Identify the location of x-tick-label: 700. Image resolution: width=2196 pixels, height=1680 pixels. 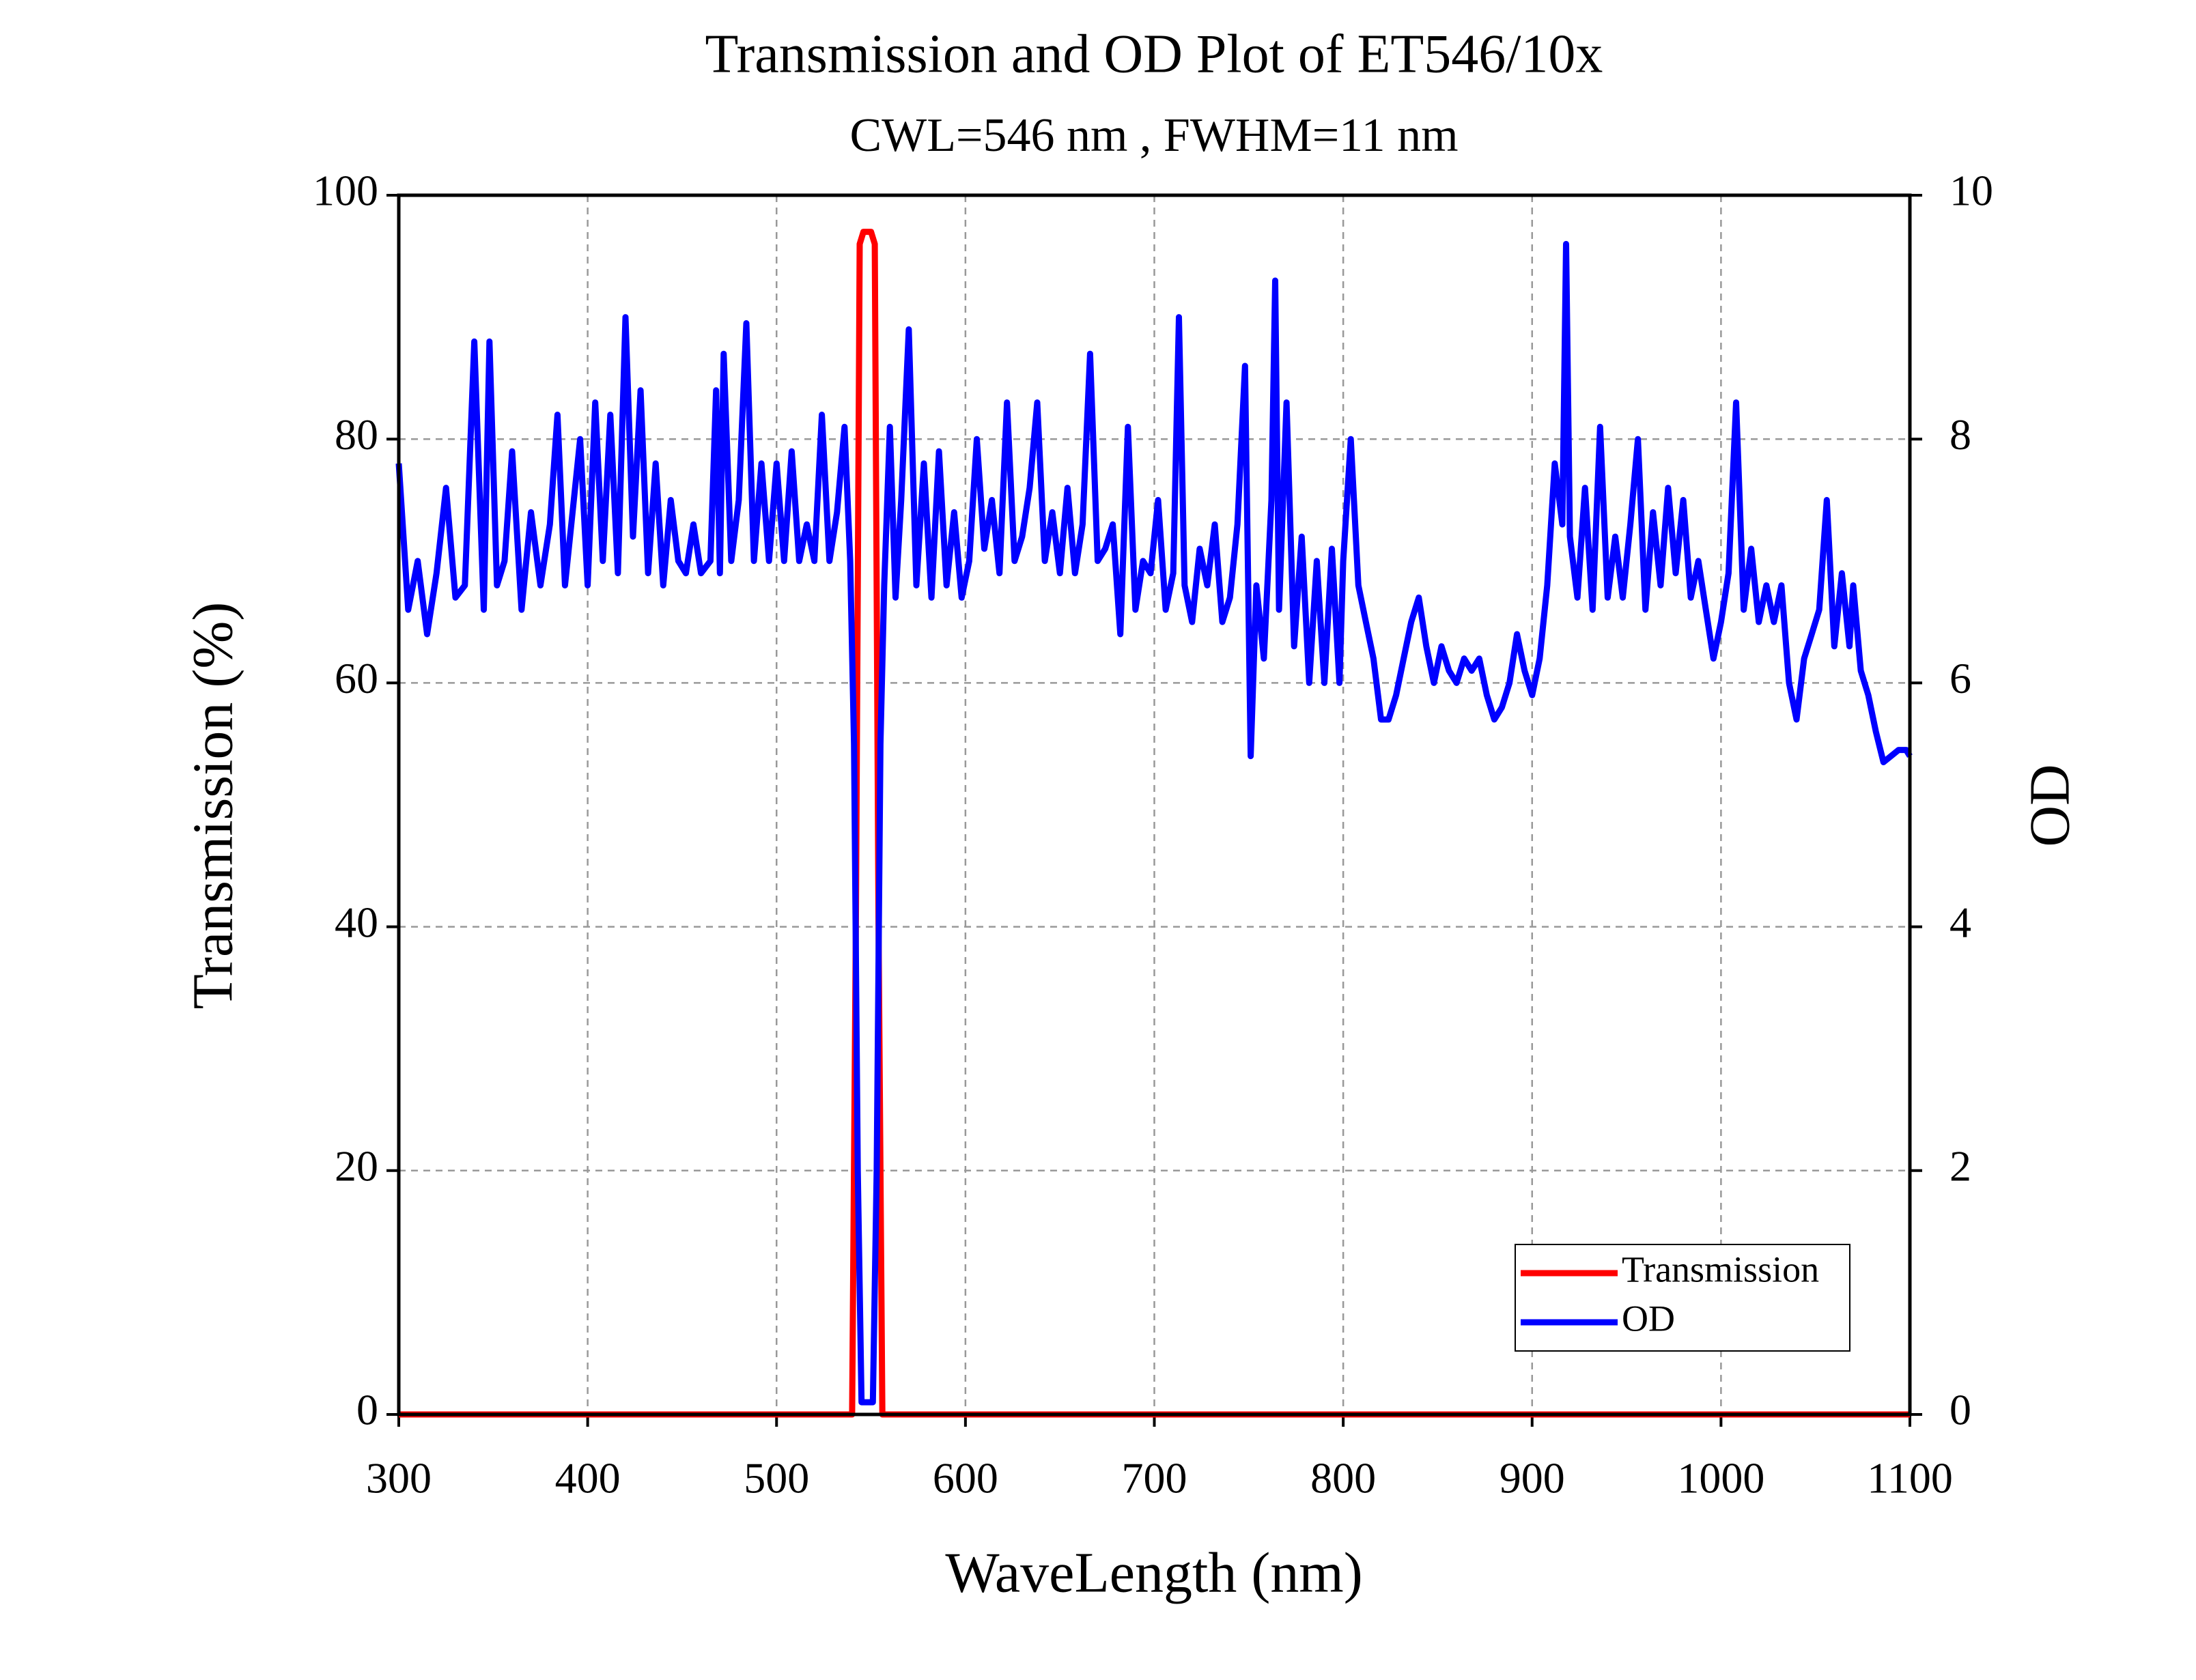
(1154, 1478).